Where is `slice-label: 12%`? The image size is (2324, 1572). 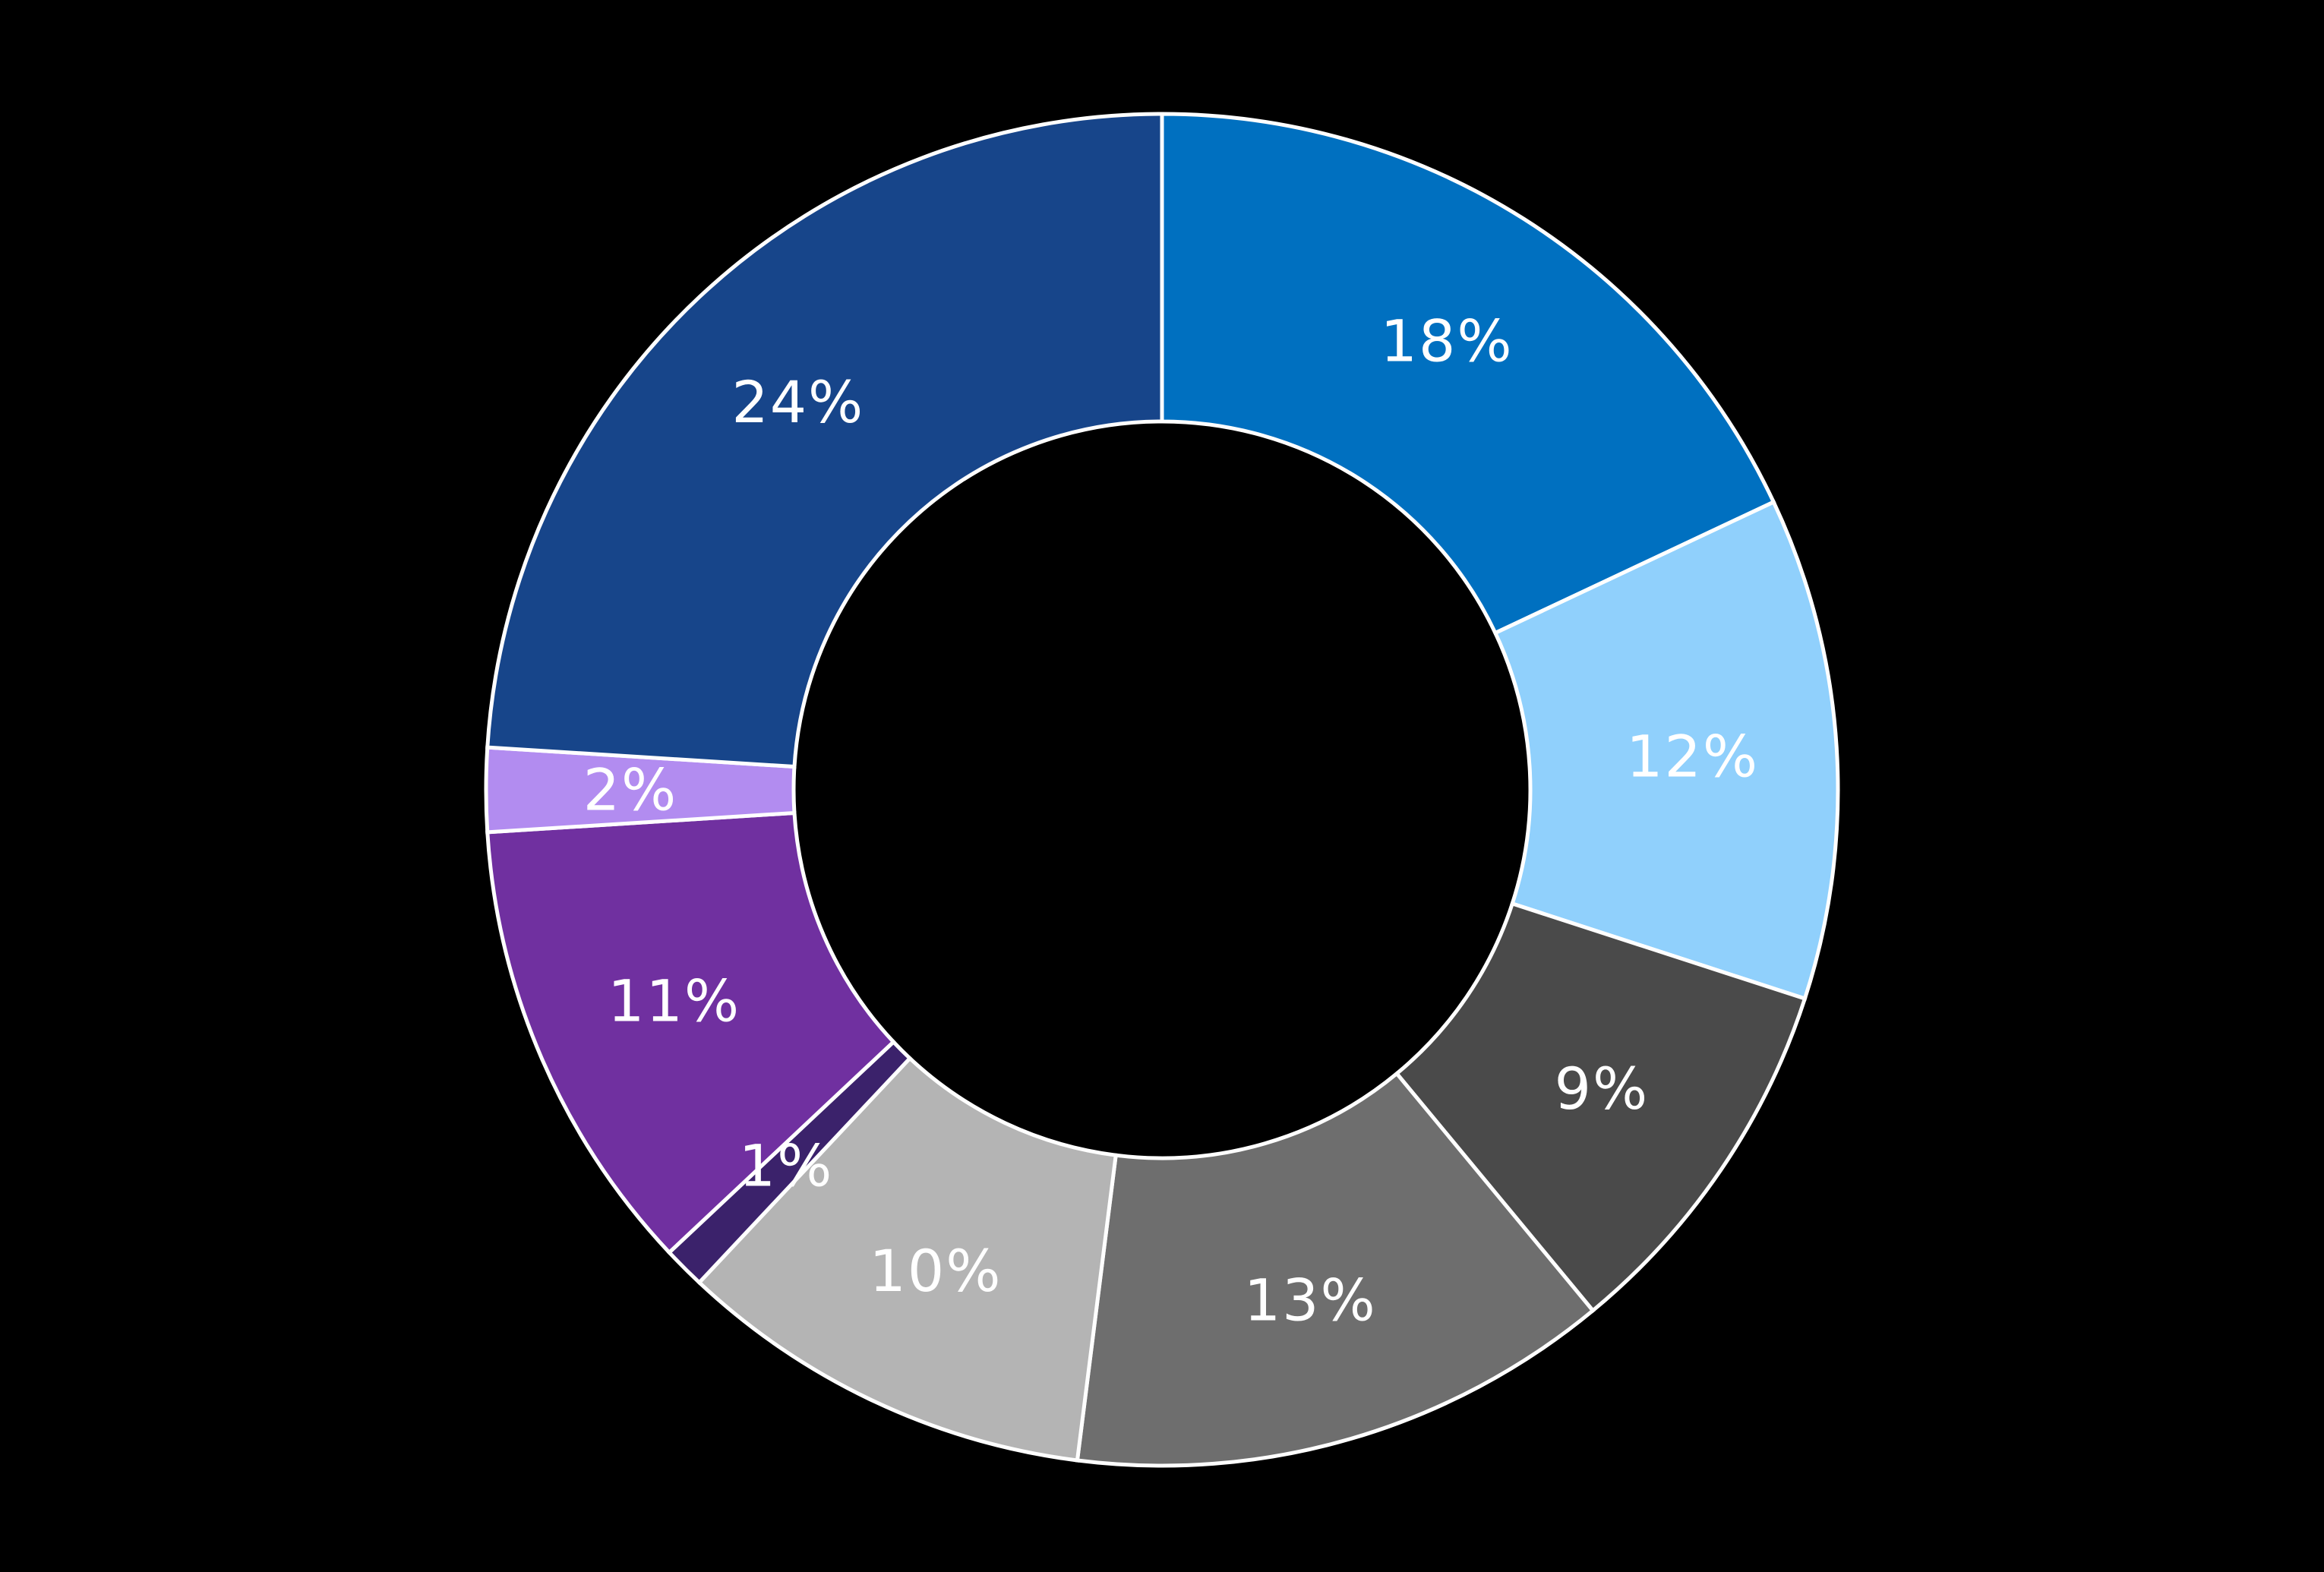 slice-label: 12% is located at coordinates (1692, 757).